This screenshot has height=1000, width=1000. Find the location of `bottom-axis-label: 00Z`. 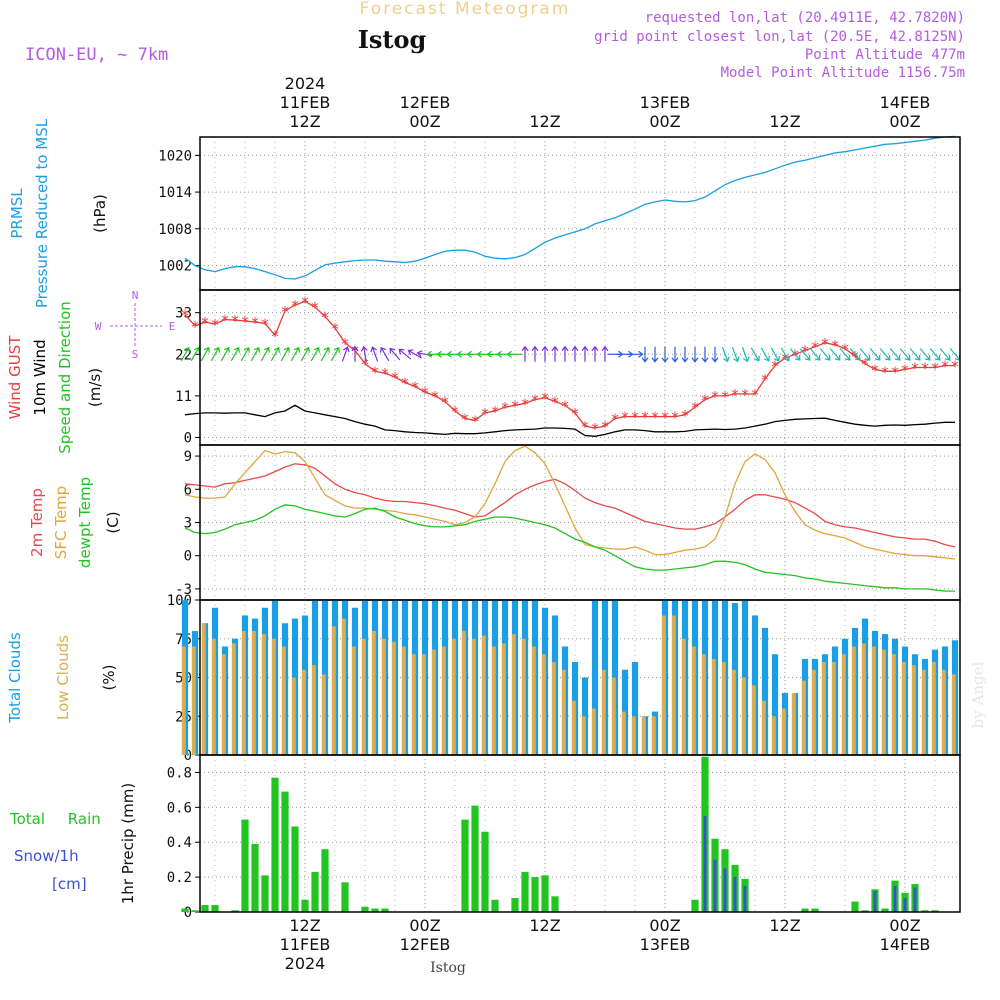

bottom-axis-label: 00Z is located at coordinates (424, 925).